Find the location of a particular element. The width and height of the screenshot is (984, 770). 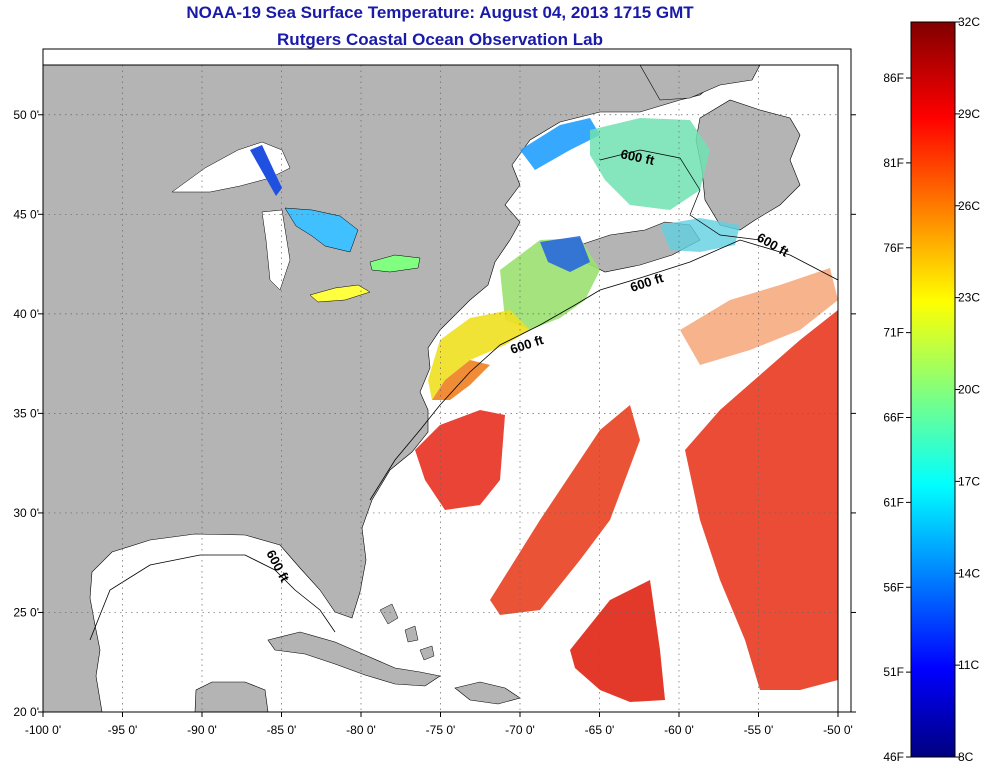

labrador-land is located at coordinates (700, 83).